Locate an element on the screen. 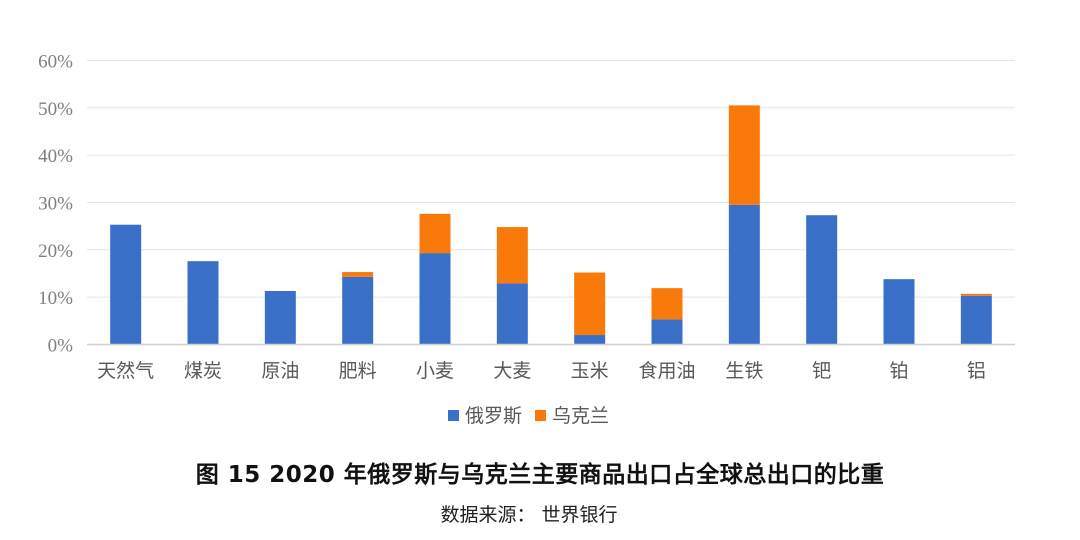 The width and height of the screenshot is (1080, 540). y-tick-label: 20% is located at coordinates (55, 251).